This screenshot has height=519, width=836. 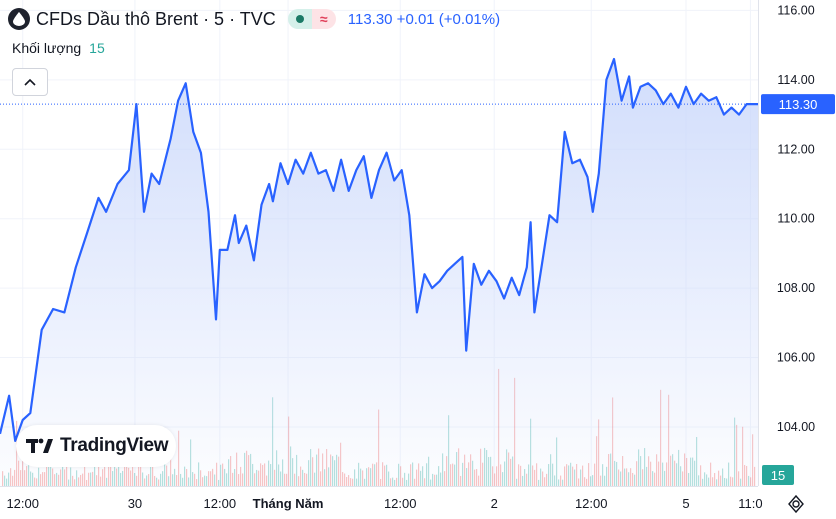 What do you see at coordinates (795, 219) in the screenshot?
I see `y-tick-label: 110.00` at bounding box center [795, 219].